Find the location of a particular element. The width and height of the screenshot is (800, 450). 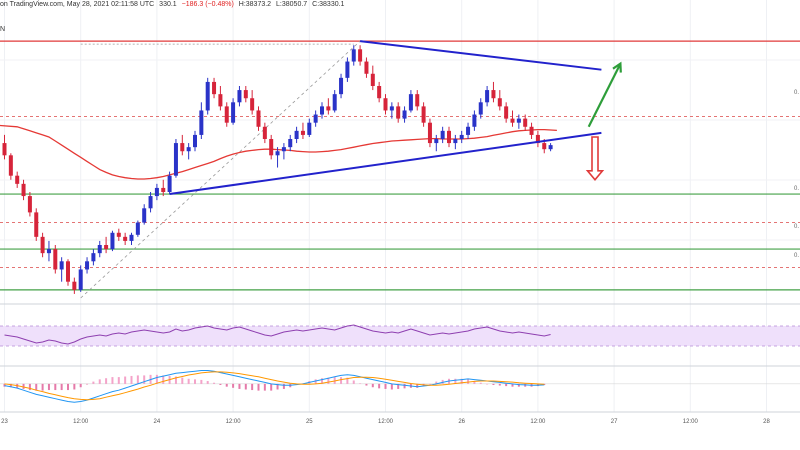

x-tick-label-4: 25 is located at coordinates (309, 422).